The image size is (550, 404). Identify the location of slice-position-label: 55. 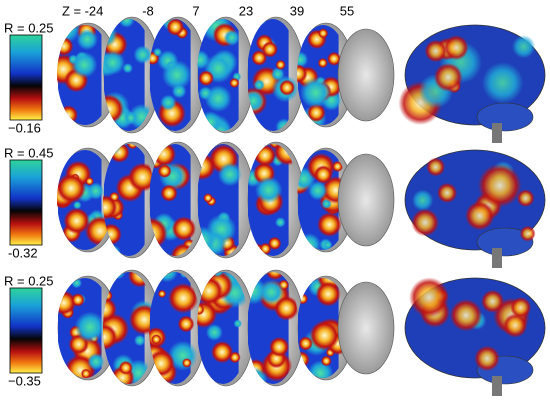
(347, 10).